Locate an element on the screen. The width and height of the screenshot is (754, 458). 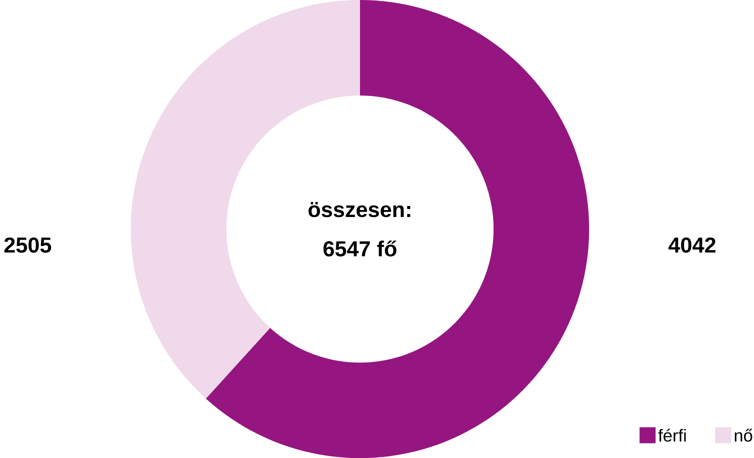
data-label: 4042 is located at coordinates (692, 245).